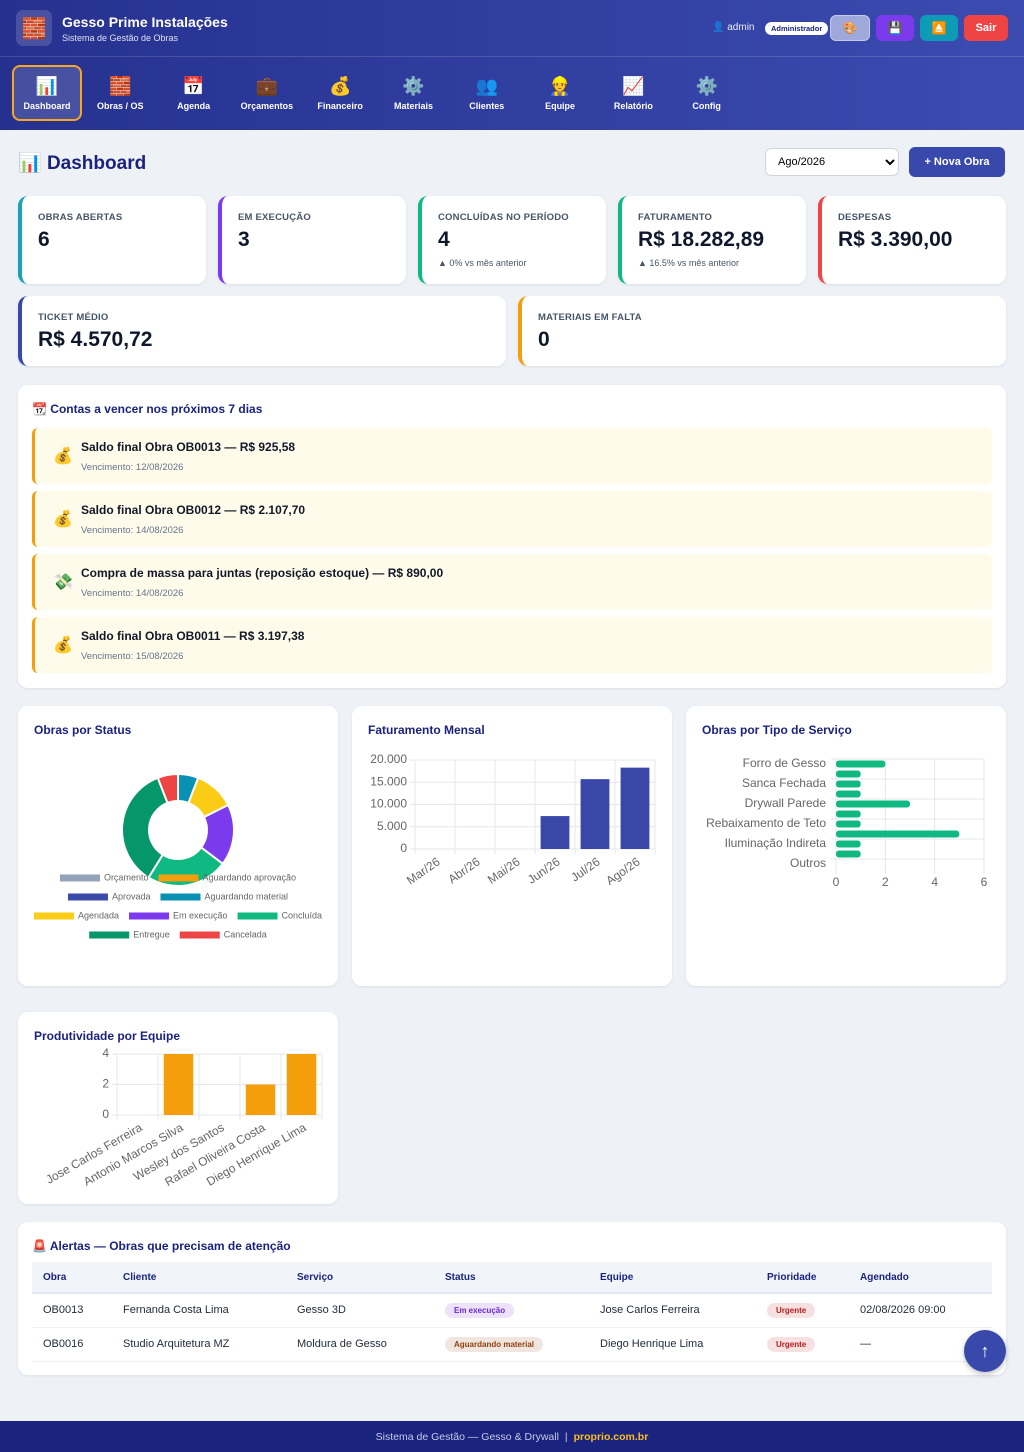  I want to click on chart-title: Faturamento Mensal, so click(426, 730).